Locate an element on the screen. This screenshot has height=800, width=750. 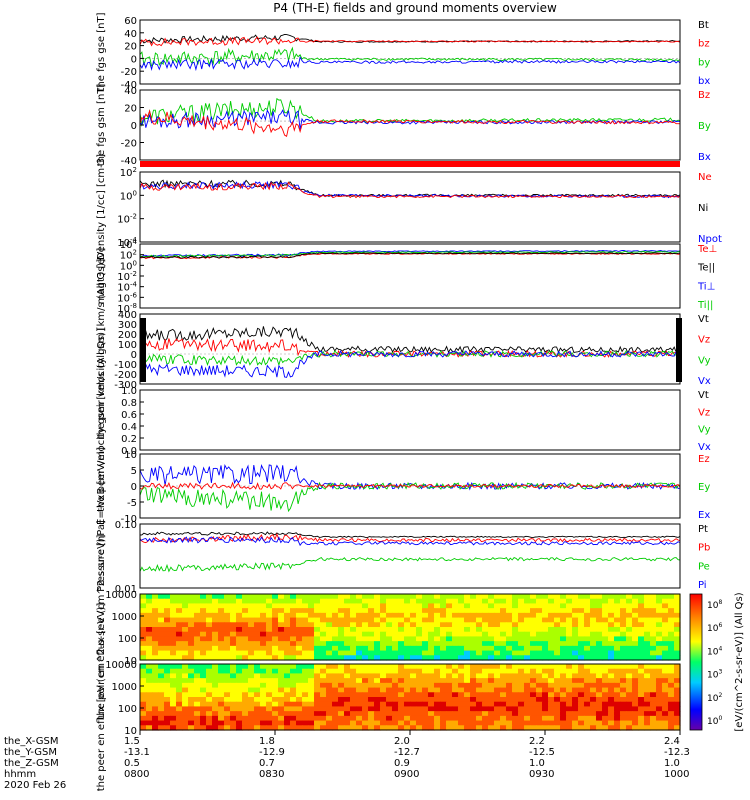
time-tick-label: 0830 is located at coordinates (271, 774).